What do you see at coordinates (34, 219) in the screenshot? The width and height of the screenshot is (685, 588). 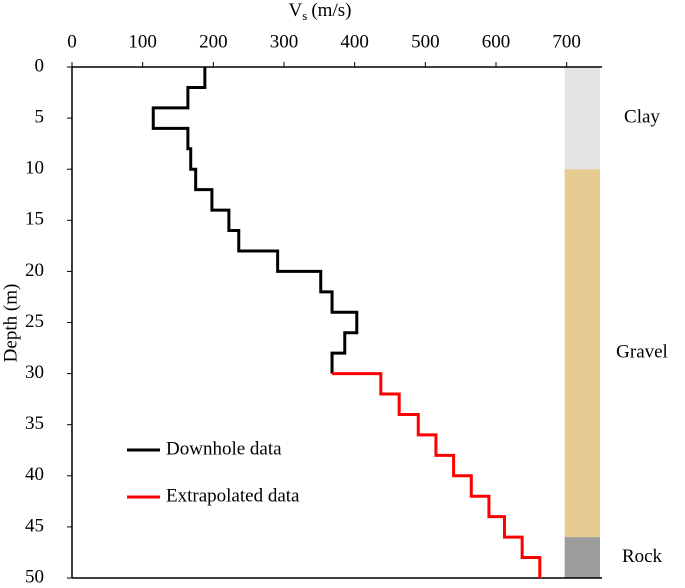 I see `y-tick-label: 15` at bounding box center [34, 219].